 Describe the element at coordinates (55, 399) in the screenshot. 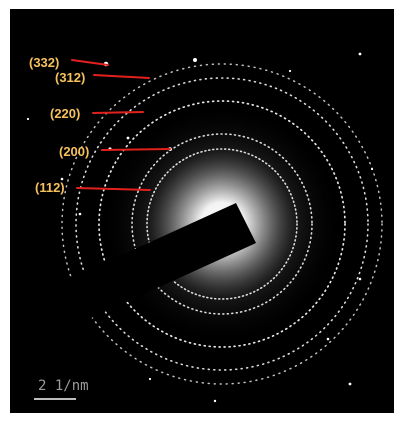

I see `scale-bar` at that location.